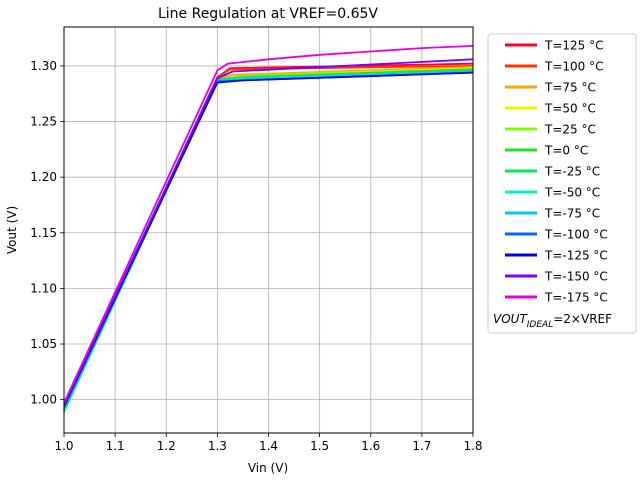 This screenshot has width=640, height=480. I want to click on x-tick-label: 1.6, so click(370, 446).